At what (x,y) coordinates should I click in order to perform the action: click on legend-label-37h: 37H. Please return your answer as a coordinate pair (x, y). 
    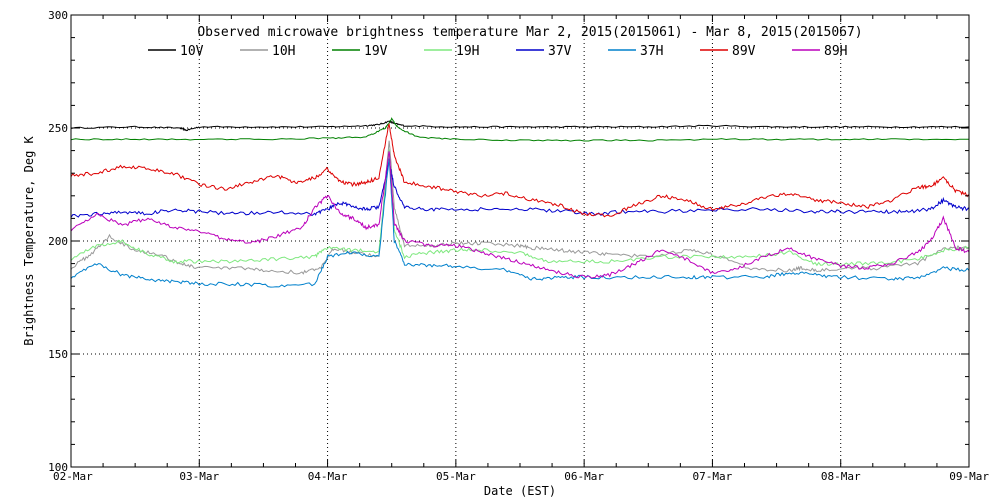
    Looking at the image, I should click on (651, 51).